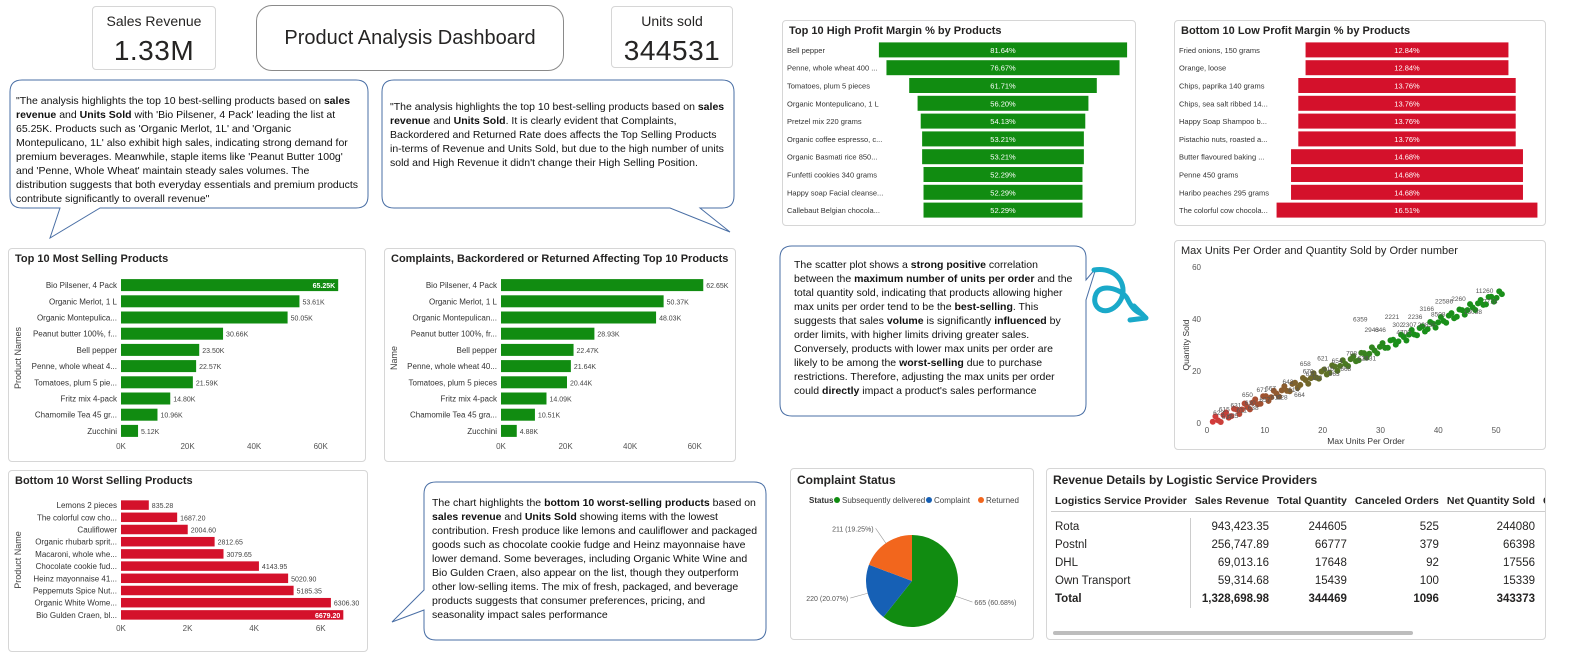 This screenshot has height=672, width=1596. I want to click on legend-entry: Subsequently delivered, so click(883, 500).